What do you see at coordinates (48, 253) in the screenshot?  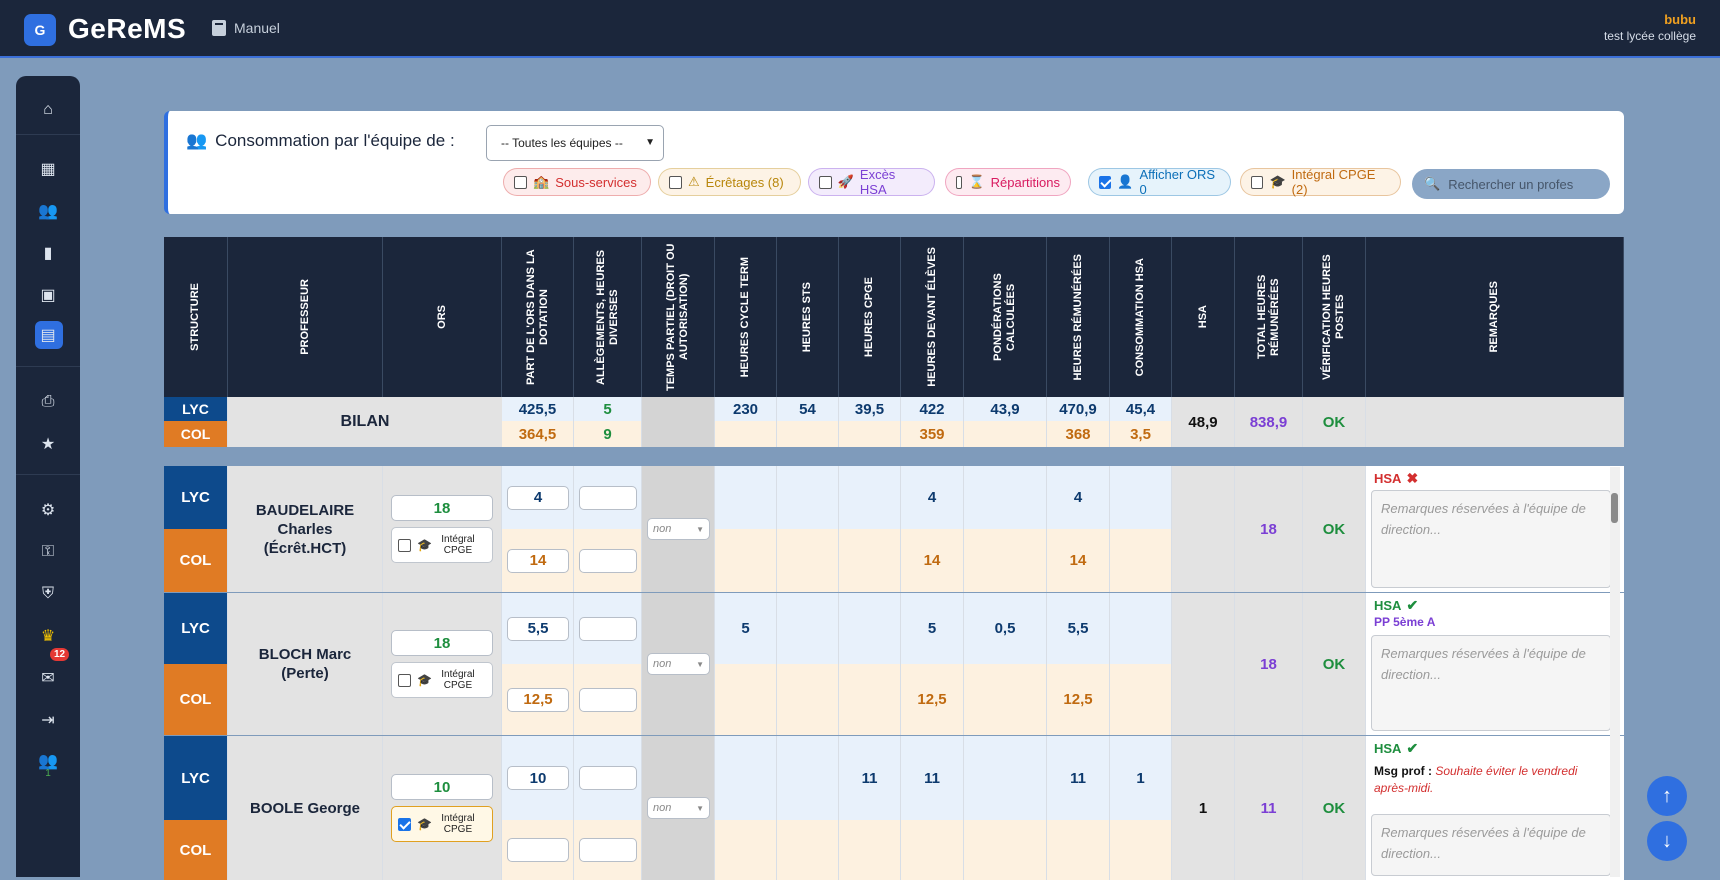 I see `book-nav-icon: ▮` at bounding box center [48, 253].